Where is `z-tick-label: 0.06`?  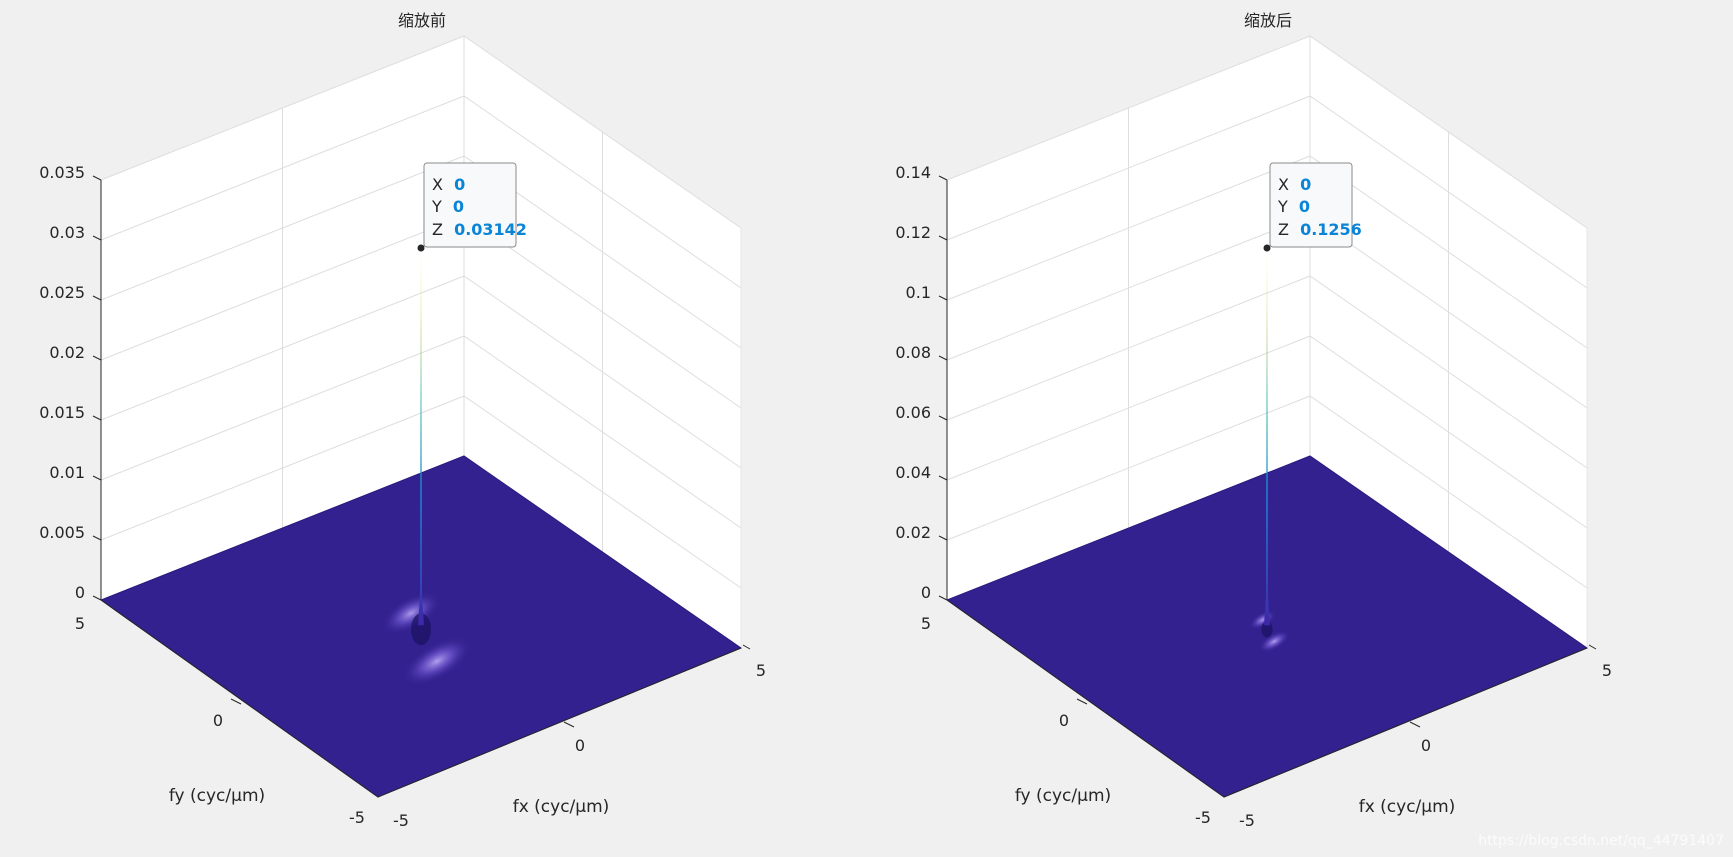 z-tick-label: 0.06 is located at coordinates (913, 412).